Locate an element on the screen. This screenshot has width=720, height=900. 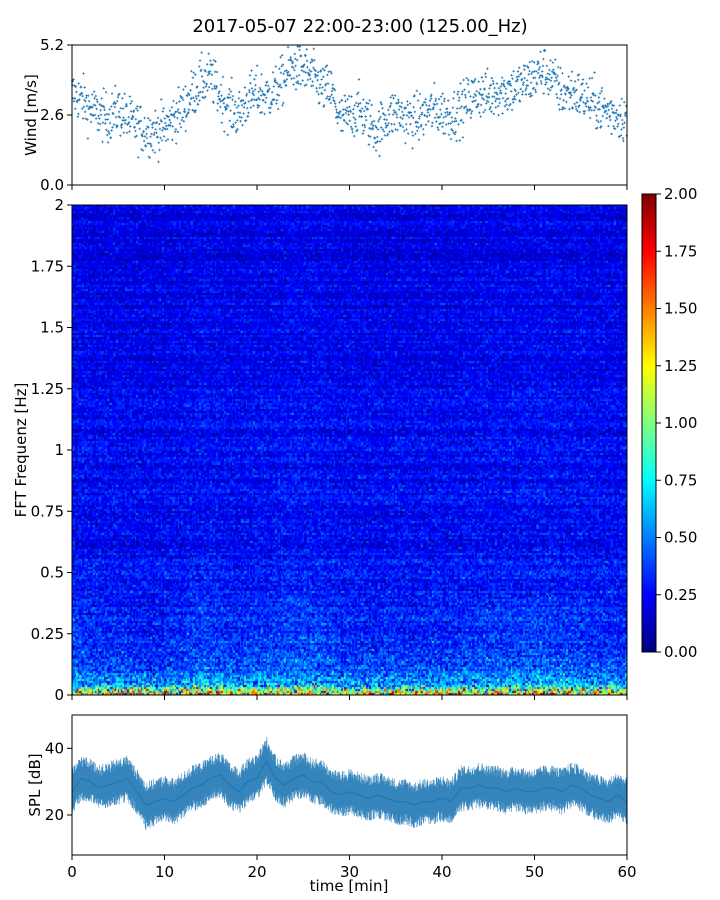
spl-series is located at coordinates (349, 784).